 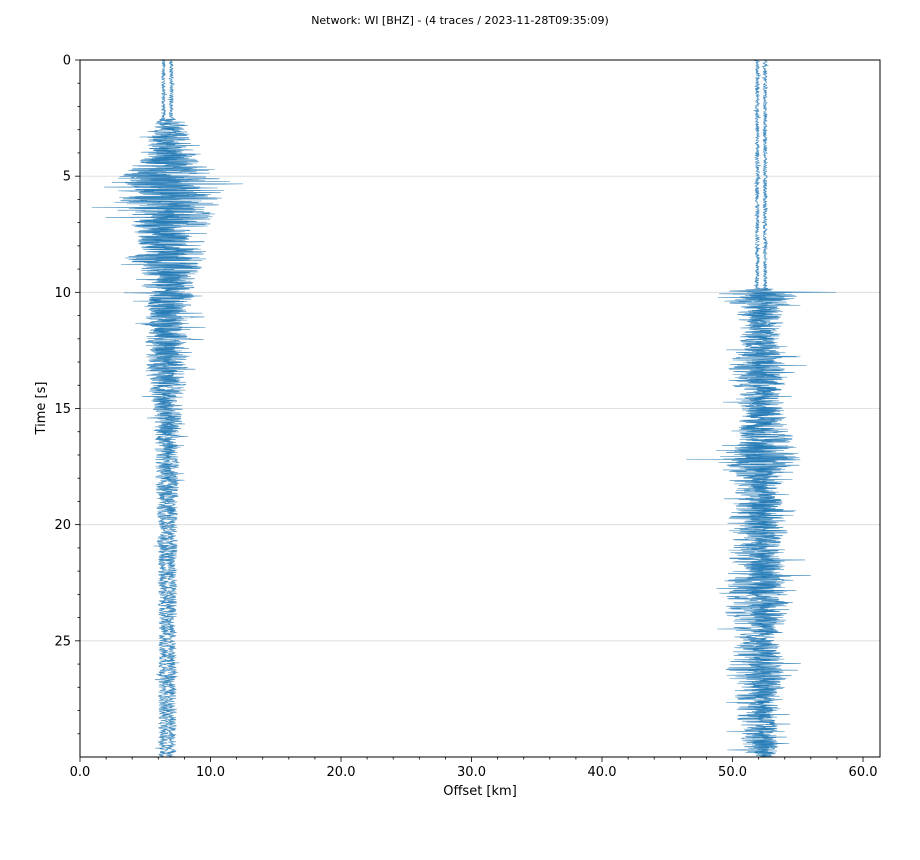 What do you see at coordinates (62, 409) in the screenshot?
I see `y-tick-label: 15` at bounding box center [62, 409].